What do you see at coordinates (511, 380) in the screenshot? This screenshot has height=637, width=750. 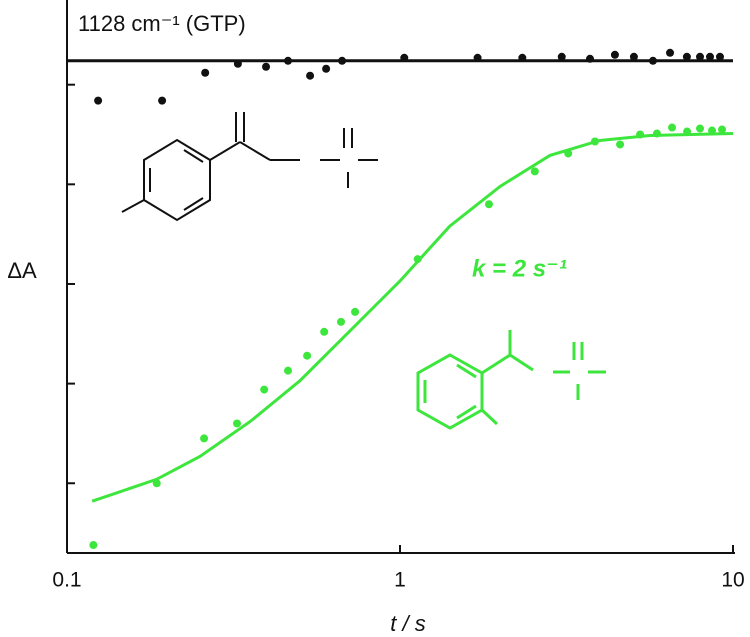 I see `structure-caged` at bounding box center [511, 380].